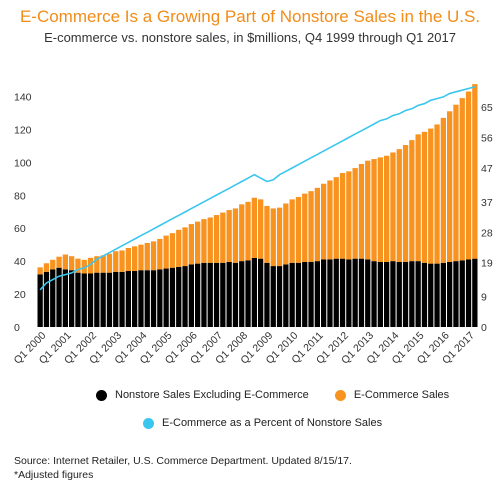 This screenshot has width=500, height=486. What do you see at coordinates (487, 108) in the screenshot?
I see `y2-tick-label: 65` at bounding box center [487, 108].